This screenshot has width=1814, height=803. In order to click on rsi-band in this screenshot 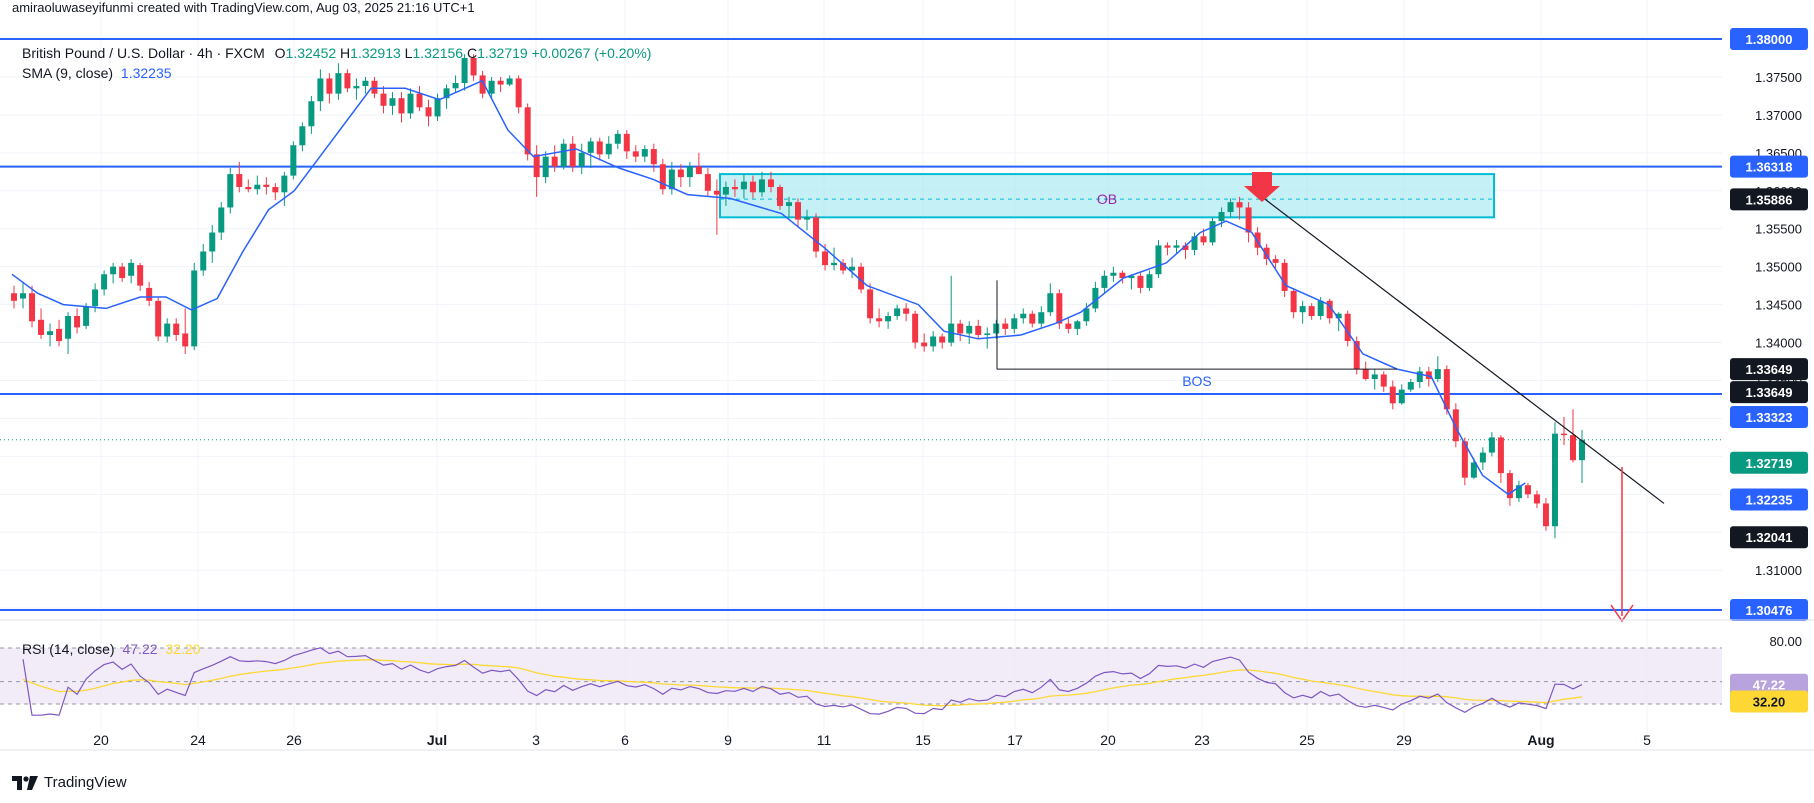, I will do `click(861, 676)`.